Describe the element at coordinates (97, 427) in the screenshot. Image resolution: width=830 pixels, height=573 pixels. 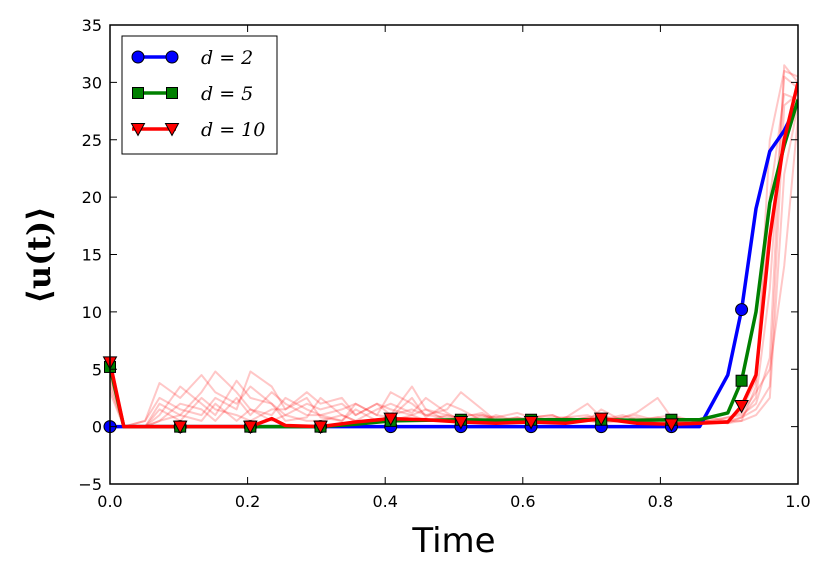
I see `y-tick-label: 0` at that location.